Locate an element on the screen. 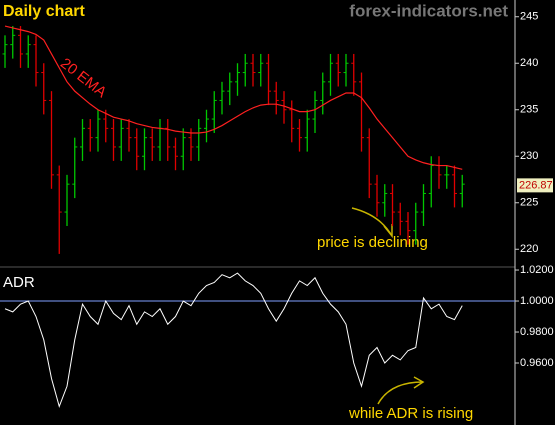 This screenshot has height=425, width=555. last-value-box is located at coordinates (535, 185).